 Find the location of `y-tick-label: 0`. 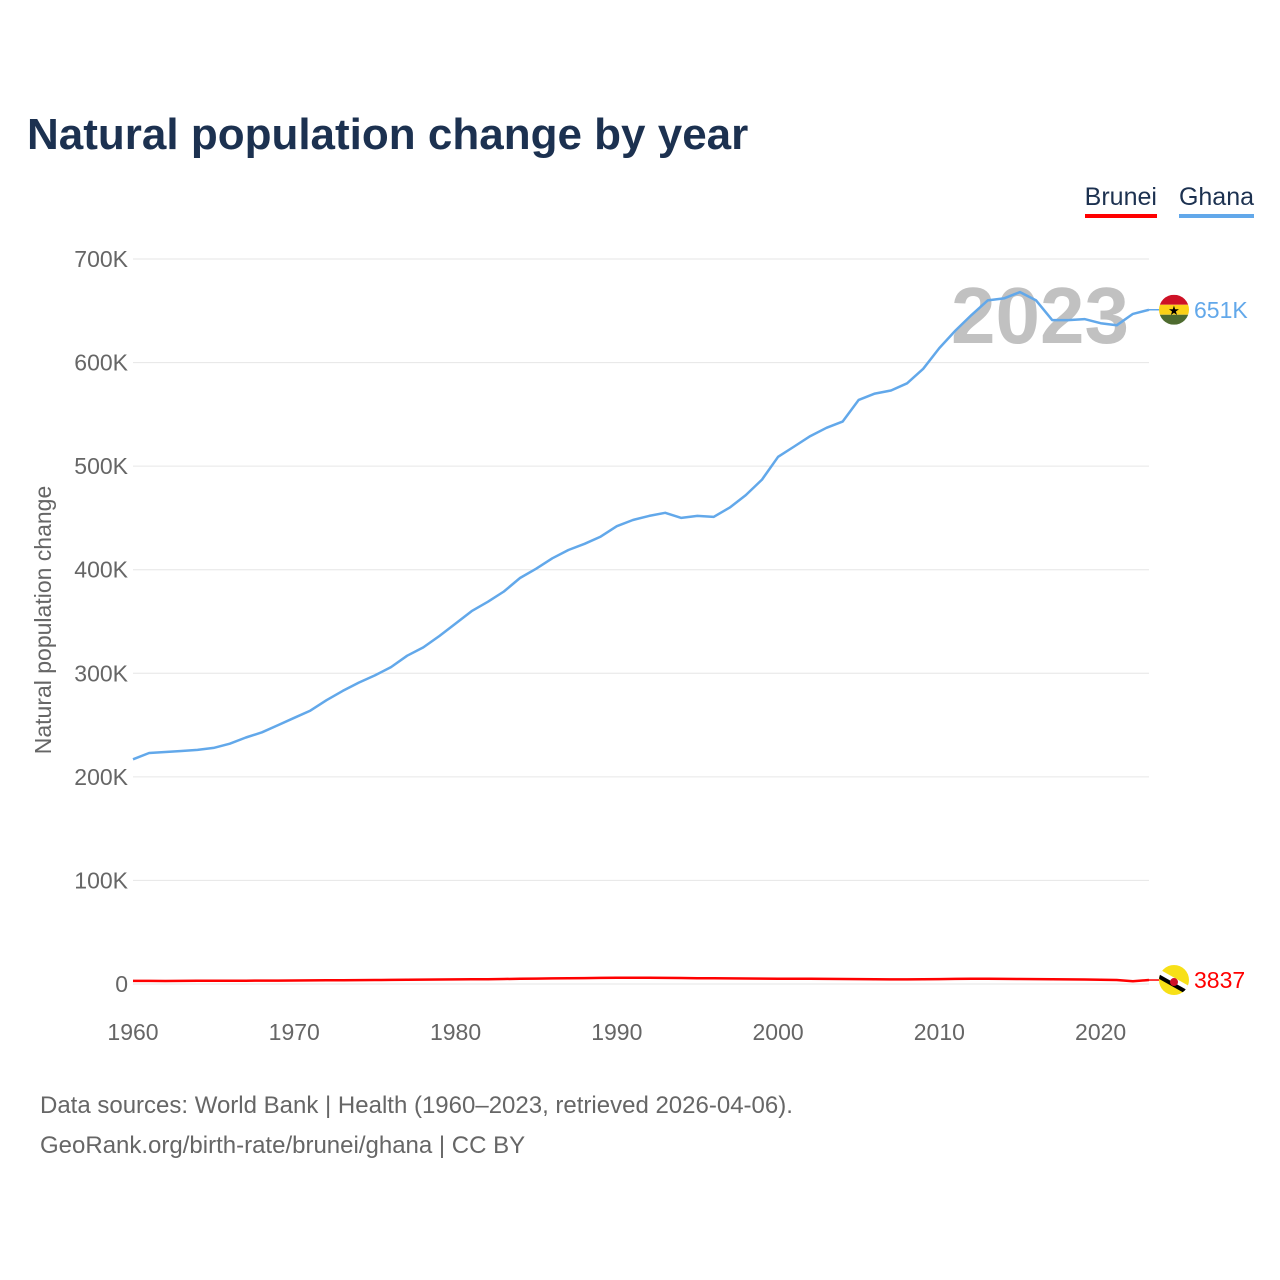

y-tick-label: 0 is located at coordinates (121, 984).